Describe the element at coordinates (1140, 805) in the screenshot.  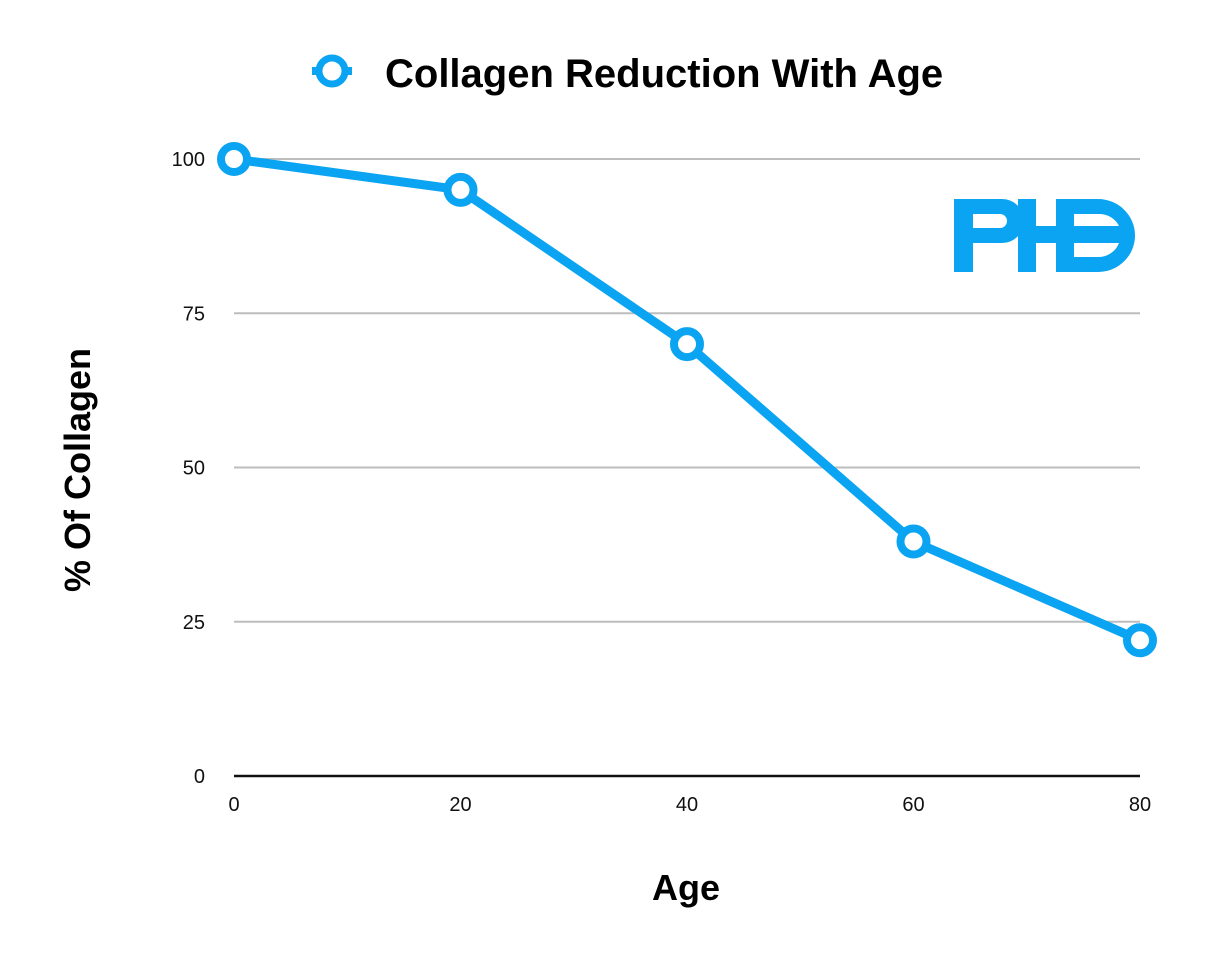
I see `x-tick-label: 80` at that location.